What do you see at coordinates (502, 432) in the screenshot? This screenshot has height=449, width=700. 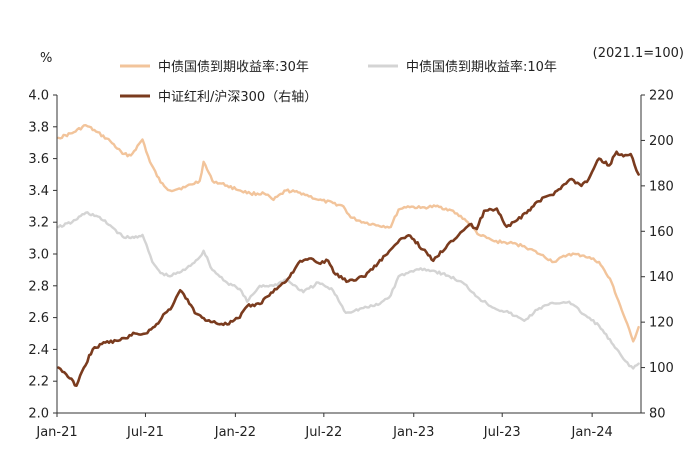 I see `x-tick-label: Jul-23` at bounding box center [502, 432].